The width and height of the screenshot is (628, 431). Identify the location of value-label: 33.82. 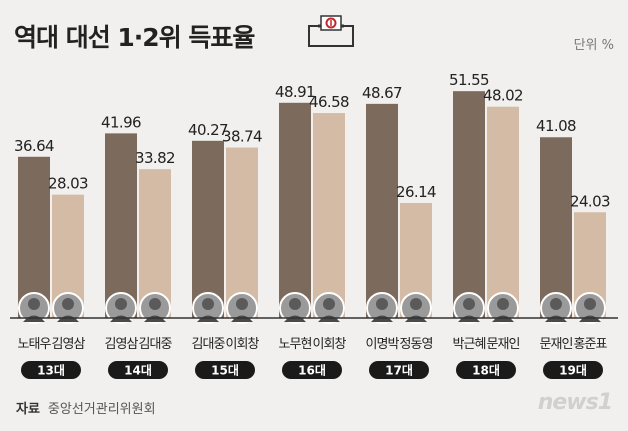
(155, 158).